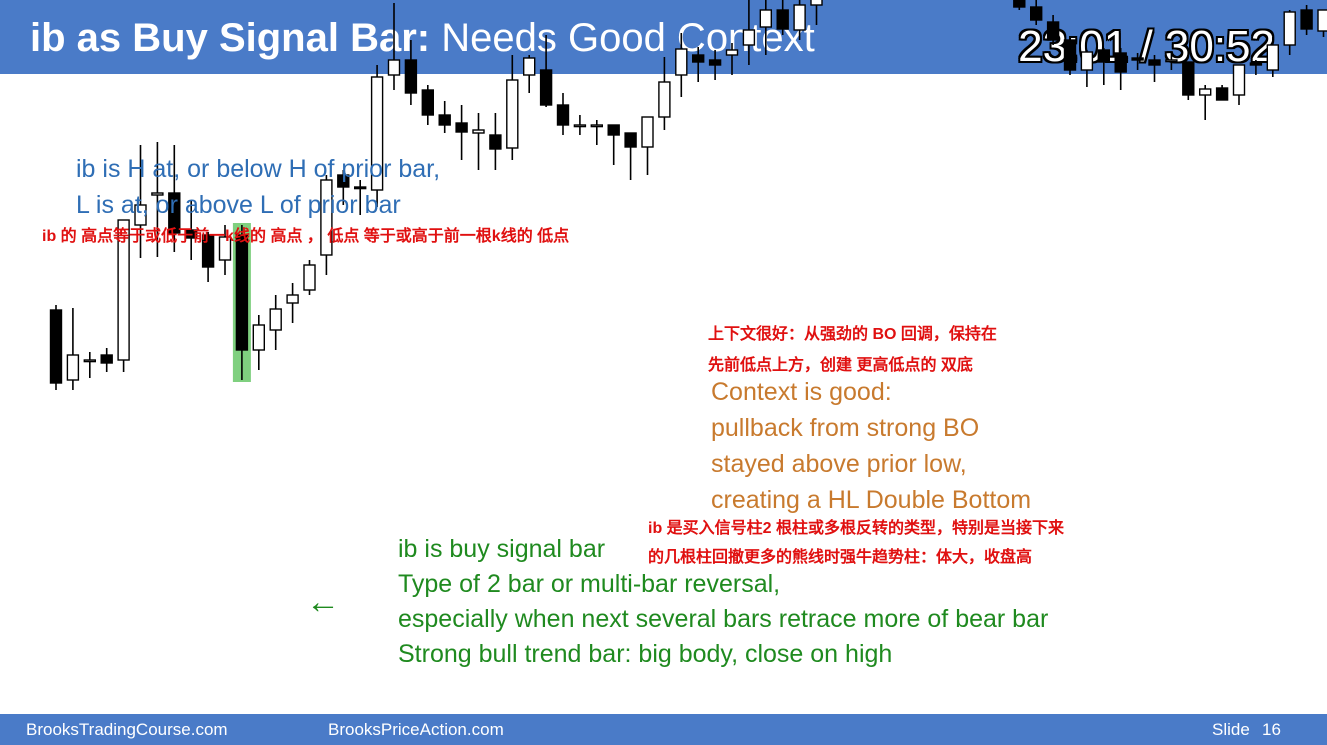  What do you see at coordinates (856, 528) in the screenshot?
I see `signal-chinese-line1: ib 是买入信号柱2 根柱或多根反转的类型，特别是当接下来` at bounding box center [856, 528].